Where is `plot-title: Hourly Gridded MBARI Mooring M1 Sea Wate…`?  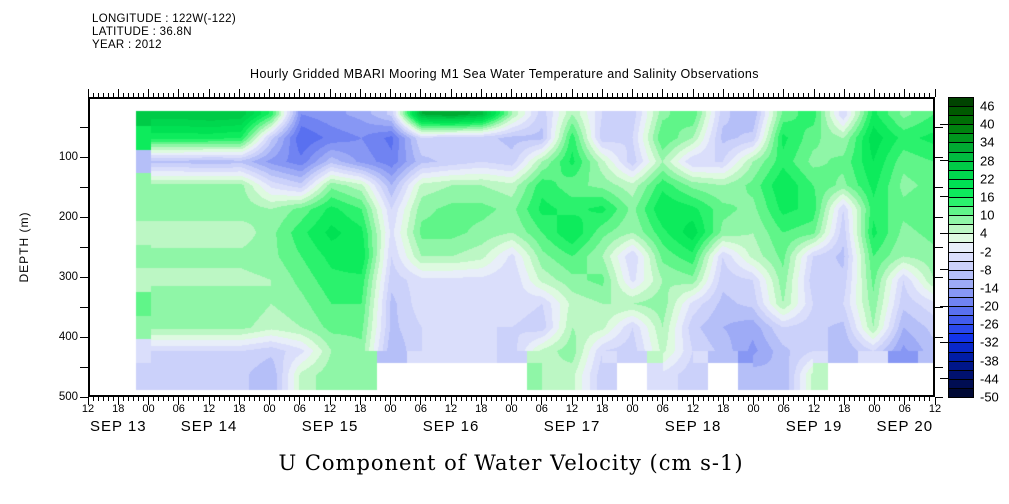 plot-title: Hourly Gridded MBARI Mooring M1 Sea Wate… is located at coordinates (504, 74).